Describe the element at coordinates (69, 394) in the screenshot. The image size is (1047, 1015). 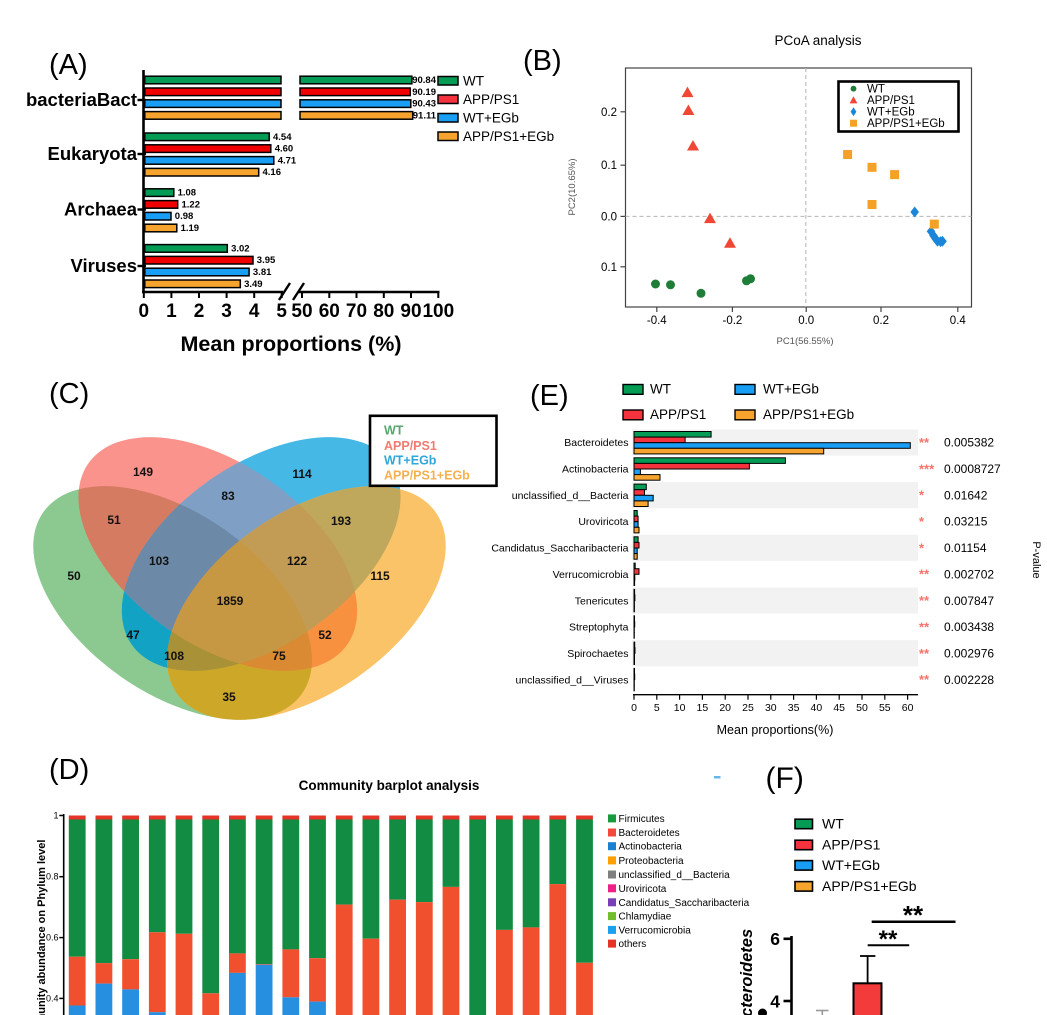
I see `svg-text: (C)` at that location.